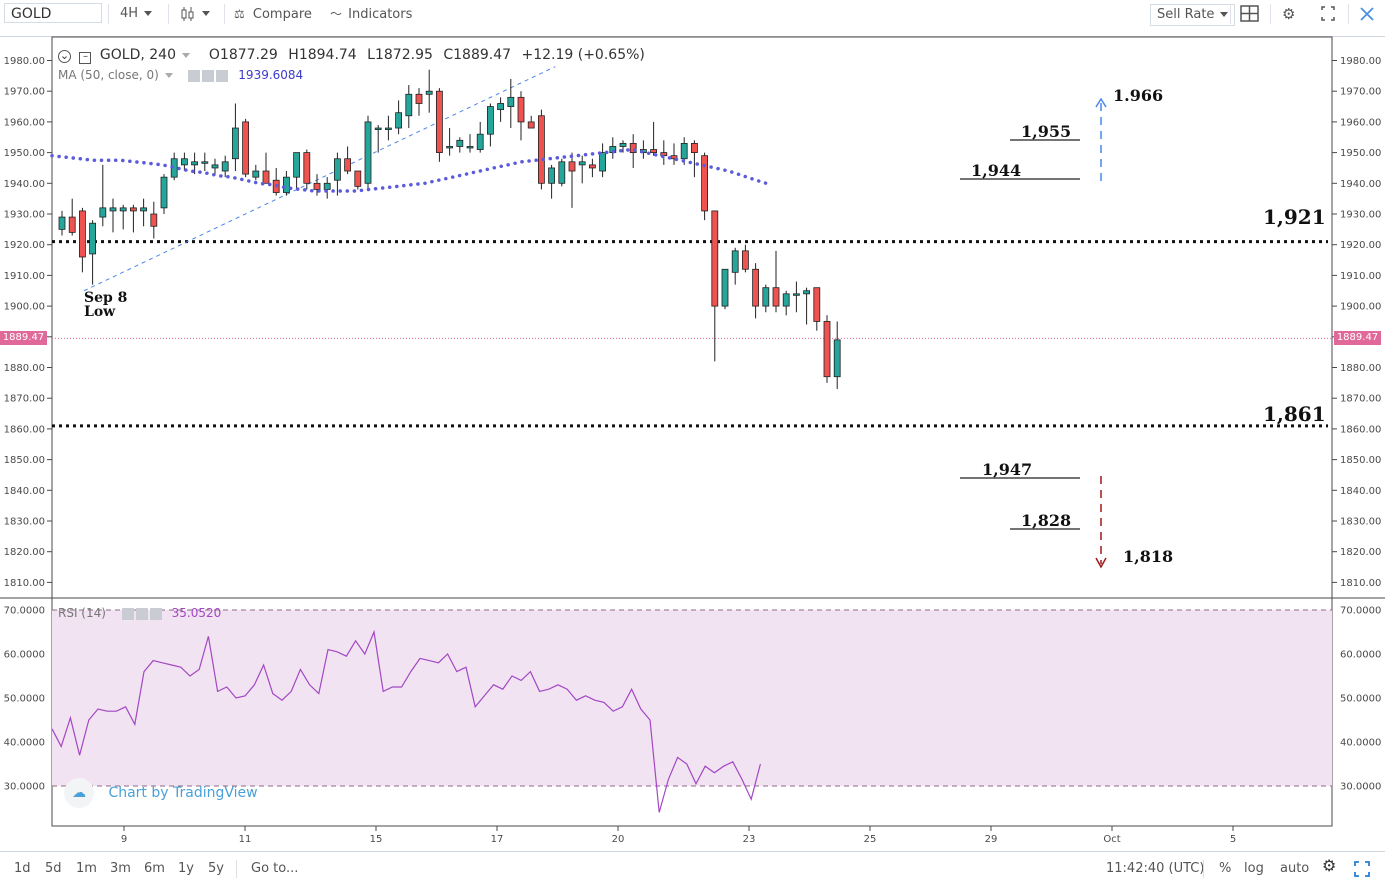  What do you see at coordinates (1225, 868) in the screenshot?
I see `percent-toggle: %` at bounding box center [1225, 868].